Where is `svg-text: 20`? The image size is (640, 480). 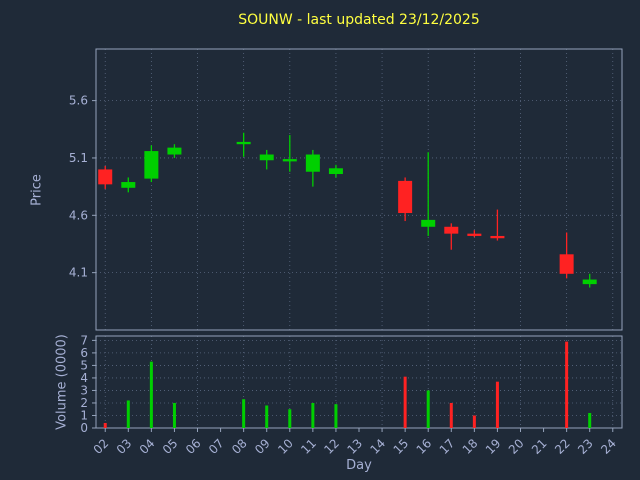
svg-text: 20 is located at coordinates (516, 446).